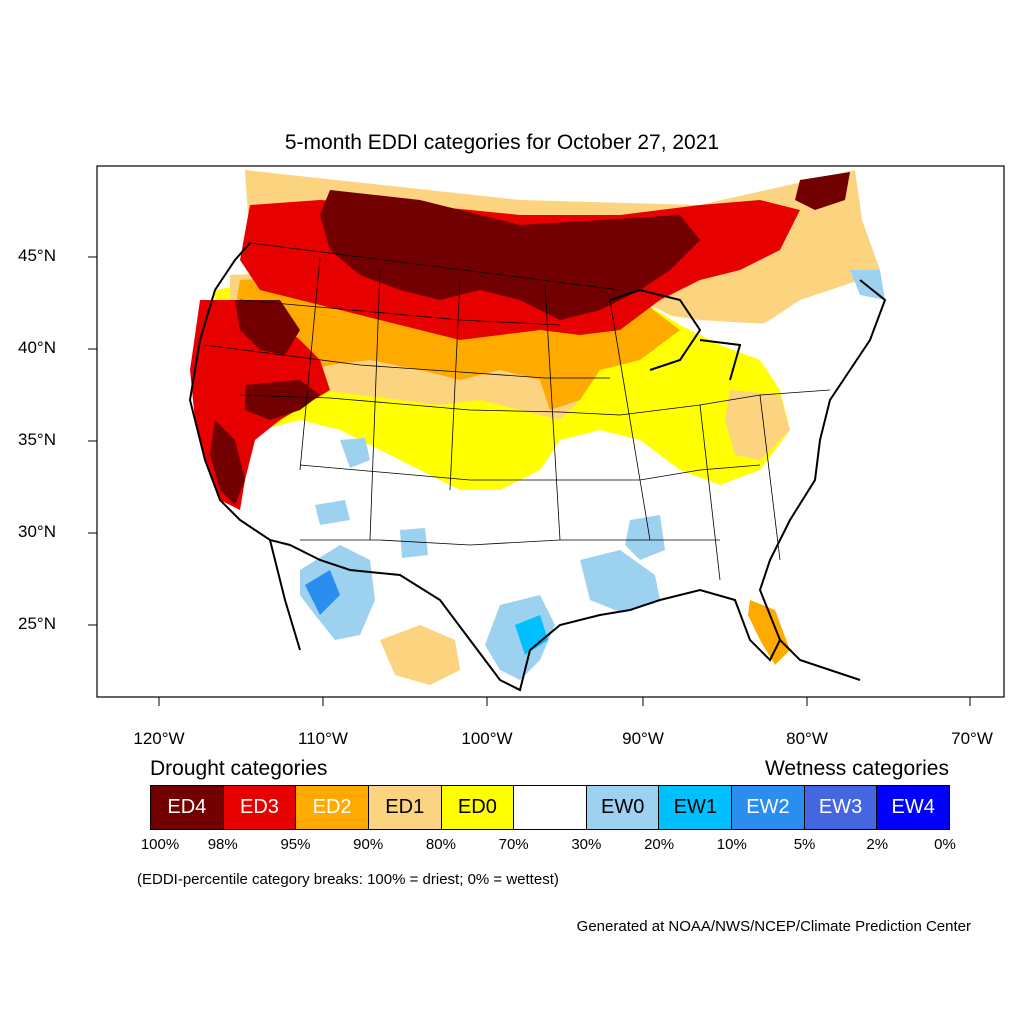 The width and height of the screenshot is (1024, 1024). Describe the element at coordinates (187, 807) in the screenshot. I see `legend-swatch-ed4: ED4` at that location.